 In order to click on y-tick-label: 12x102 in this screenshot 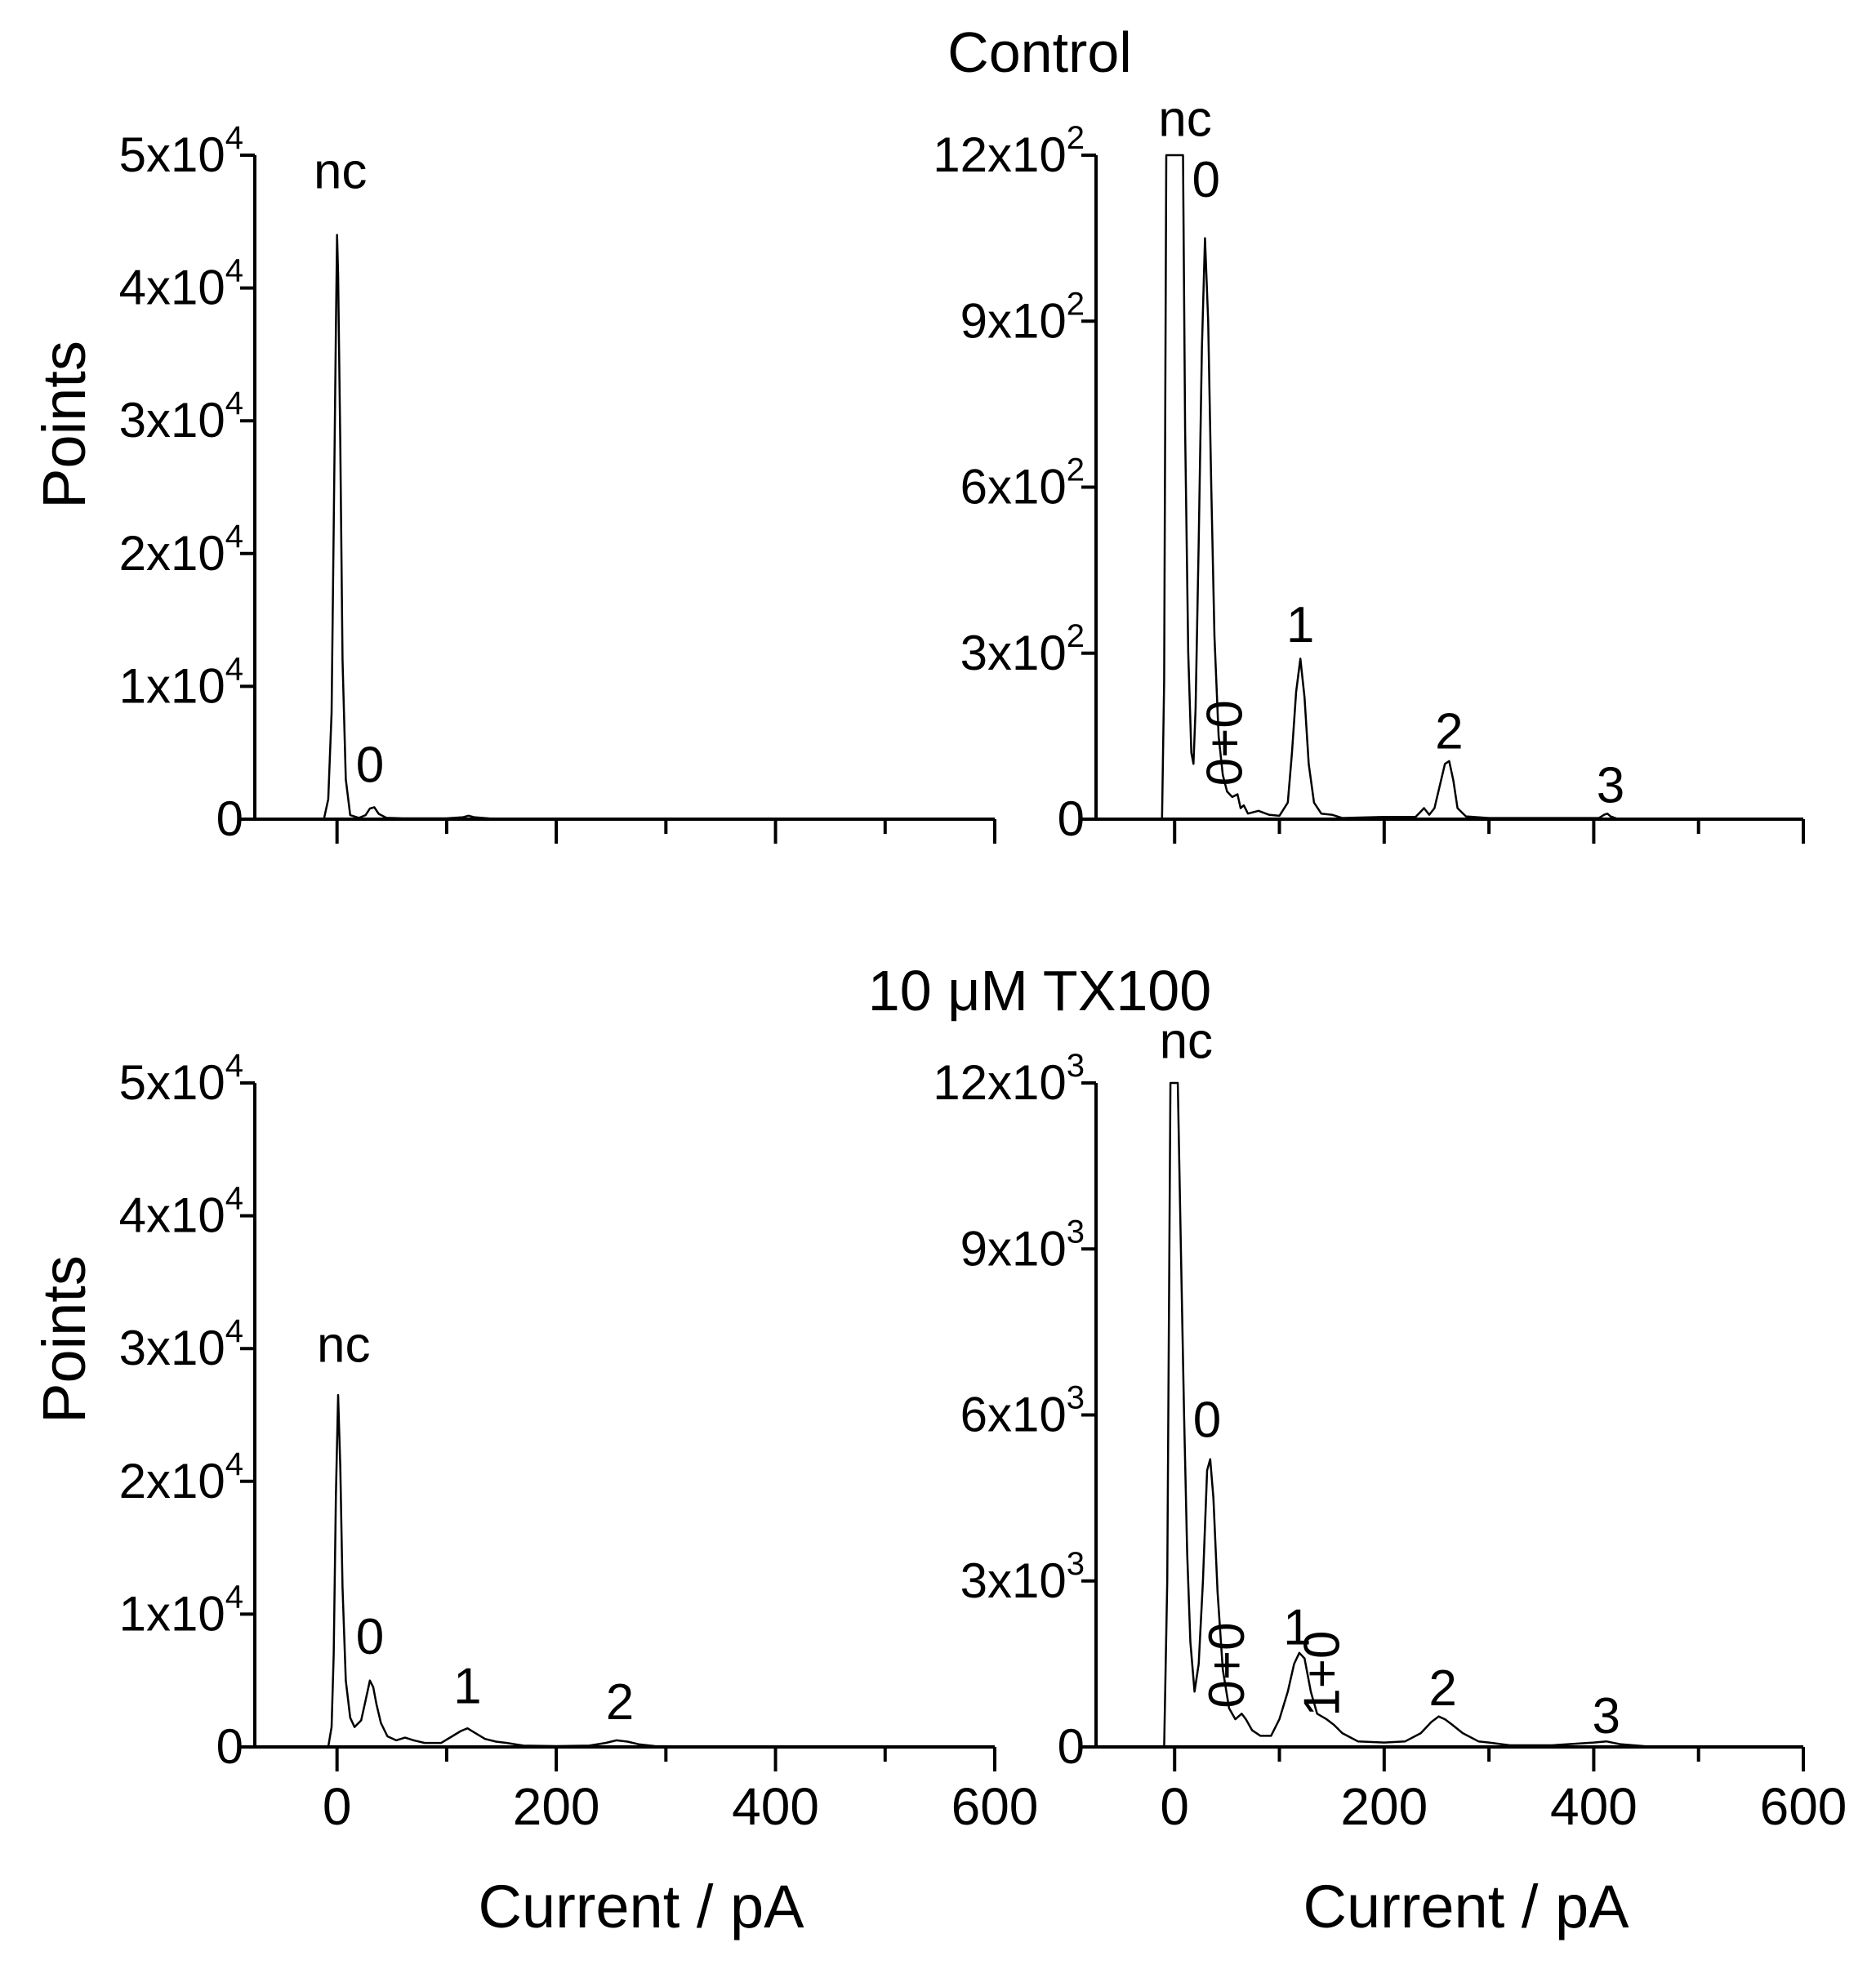, I will do `click(1009, 151)`.